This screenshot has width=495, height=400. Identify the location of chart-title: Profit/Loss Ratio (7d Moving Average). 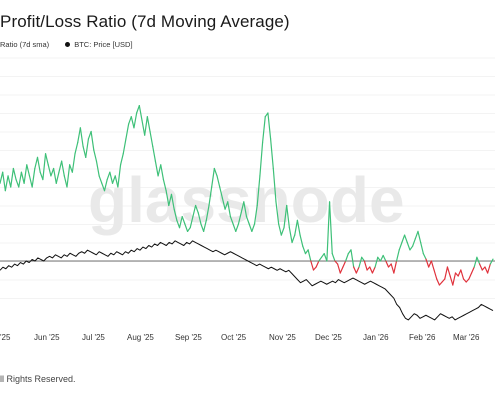
(145, 21).